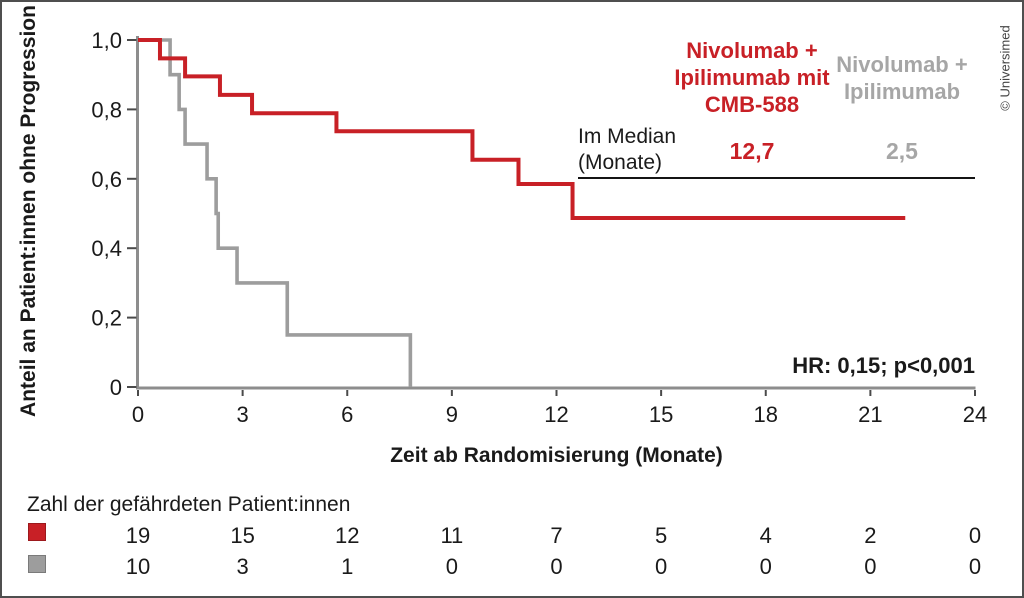 The width and height of the screenshot is (1024, 598). I want to click on y-tick-label: 1,0, so click(106, 40).